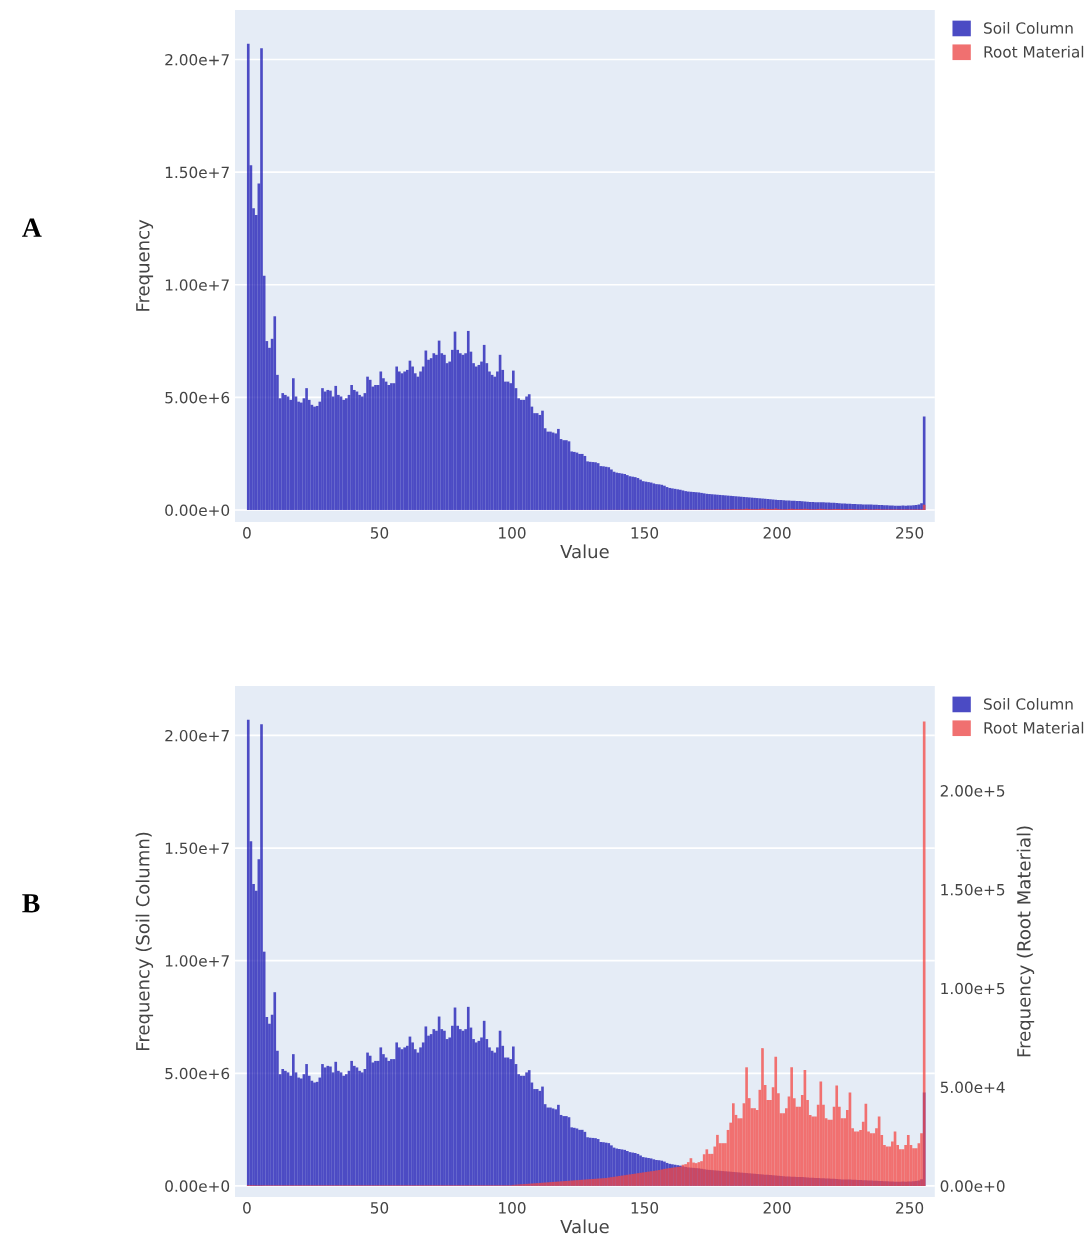 The image size is (1090, 1241). I want to click on y2-axis-title: Frequency (Root Material), so click(1025, 941).